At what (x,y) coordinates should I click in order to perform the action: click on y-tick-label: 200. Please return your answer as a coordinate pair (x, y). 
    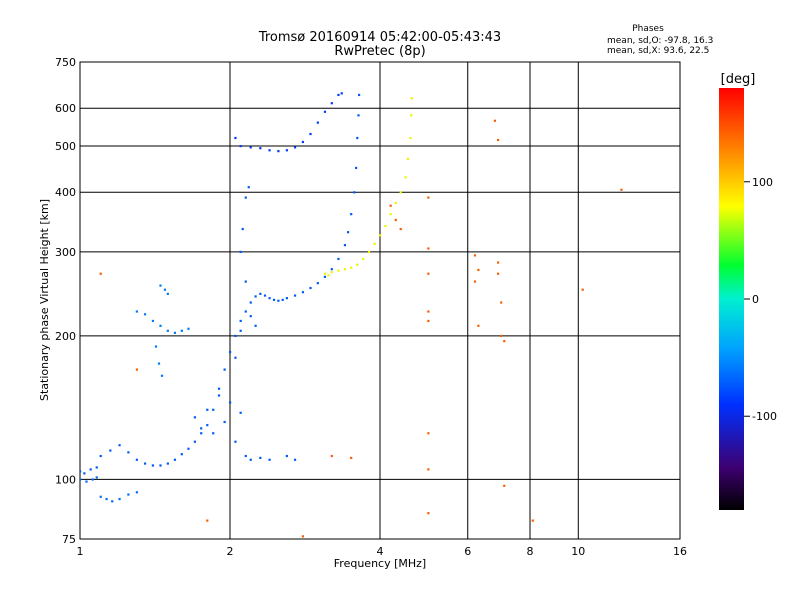
    Looking at the image, I should click on (65, 336).